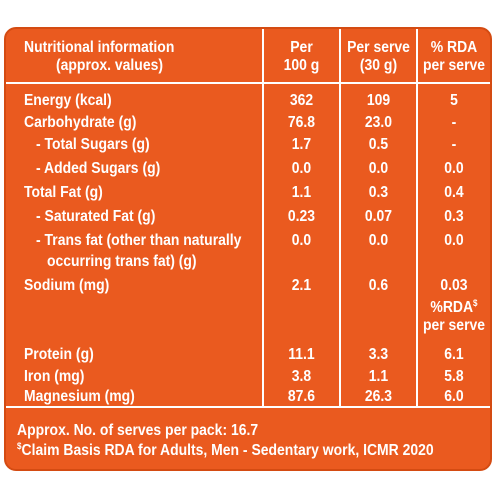 Image resolution: width=500 pixels, height=500 pixels. I want to click on row-per-serve: 0.3, so click(378, 192).